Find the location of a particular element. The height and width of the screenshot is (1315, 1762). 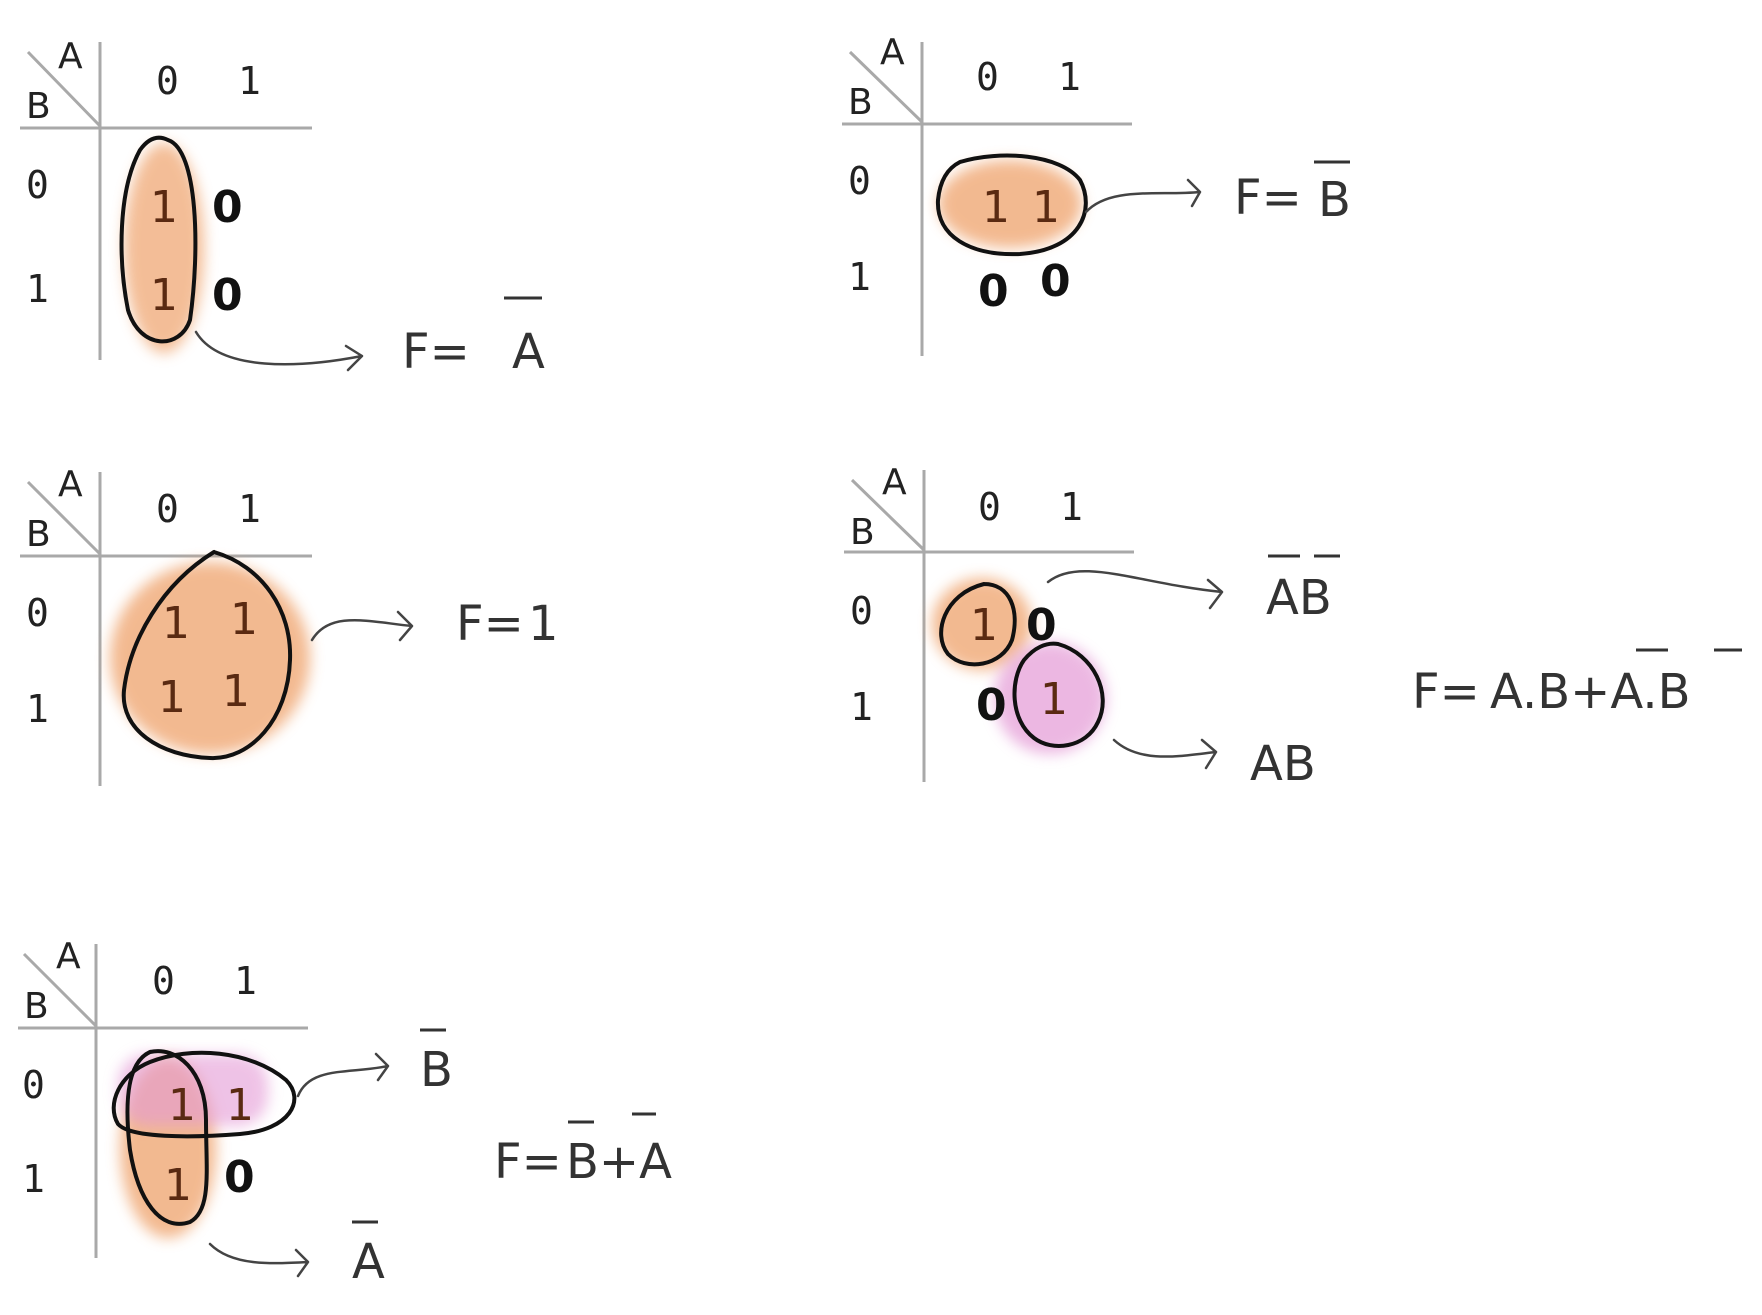

kmap-1-cell-11: 0 is located at coordinates (227, 295).